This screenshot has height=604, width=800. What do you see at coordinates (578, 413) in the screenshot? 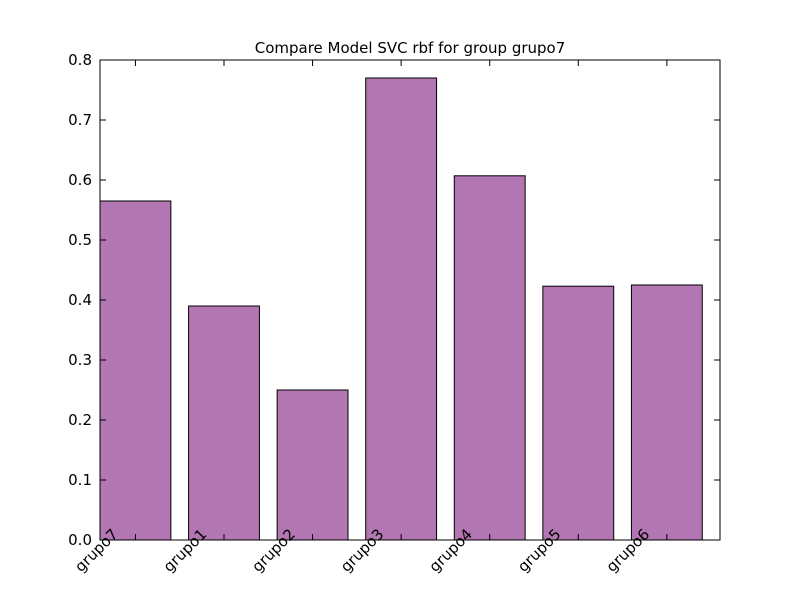
I see `bar-grupo5` at bounding box center [578, 413].